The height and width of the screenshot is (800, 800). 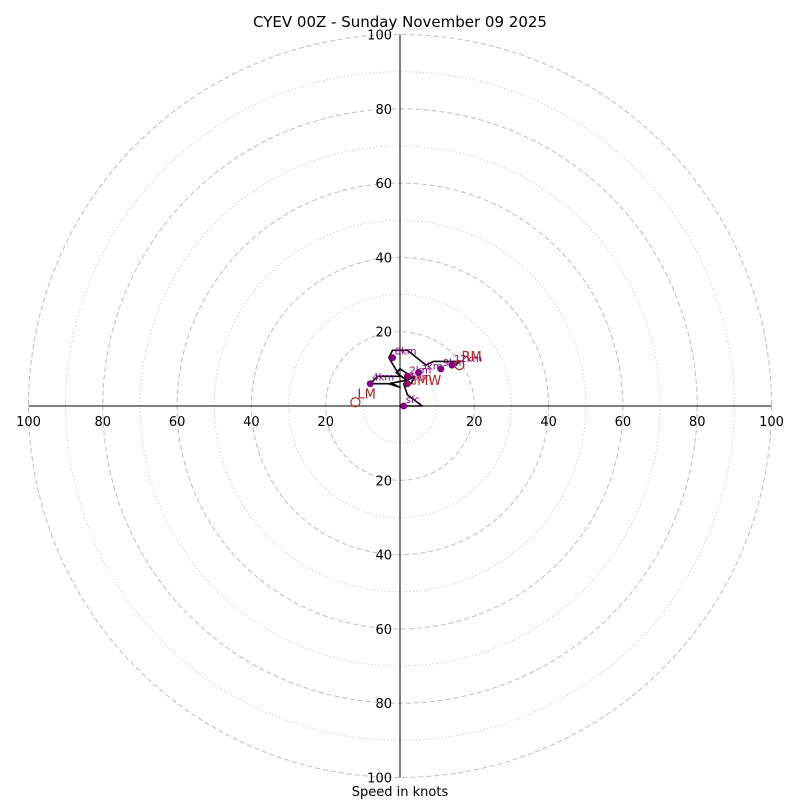 What do you see at coordinates (103, 422) in the screenshot?
I see `x-tick-label-left: 80` at bounding box center [103, 422].